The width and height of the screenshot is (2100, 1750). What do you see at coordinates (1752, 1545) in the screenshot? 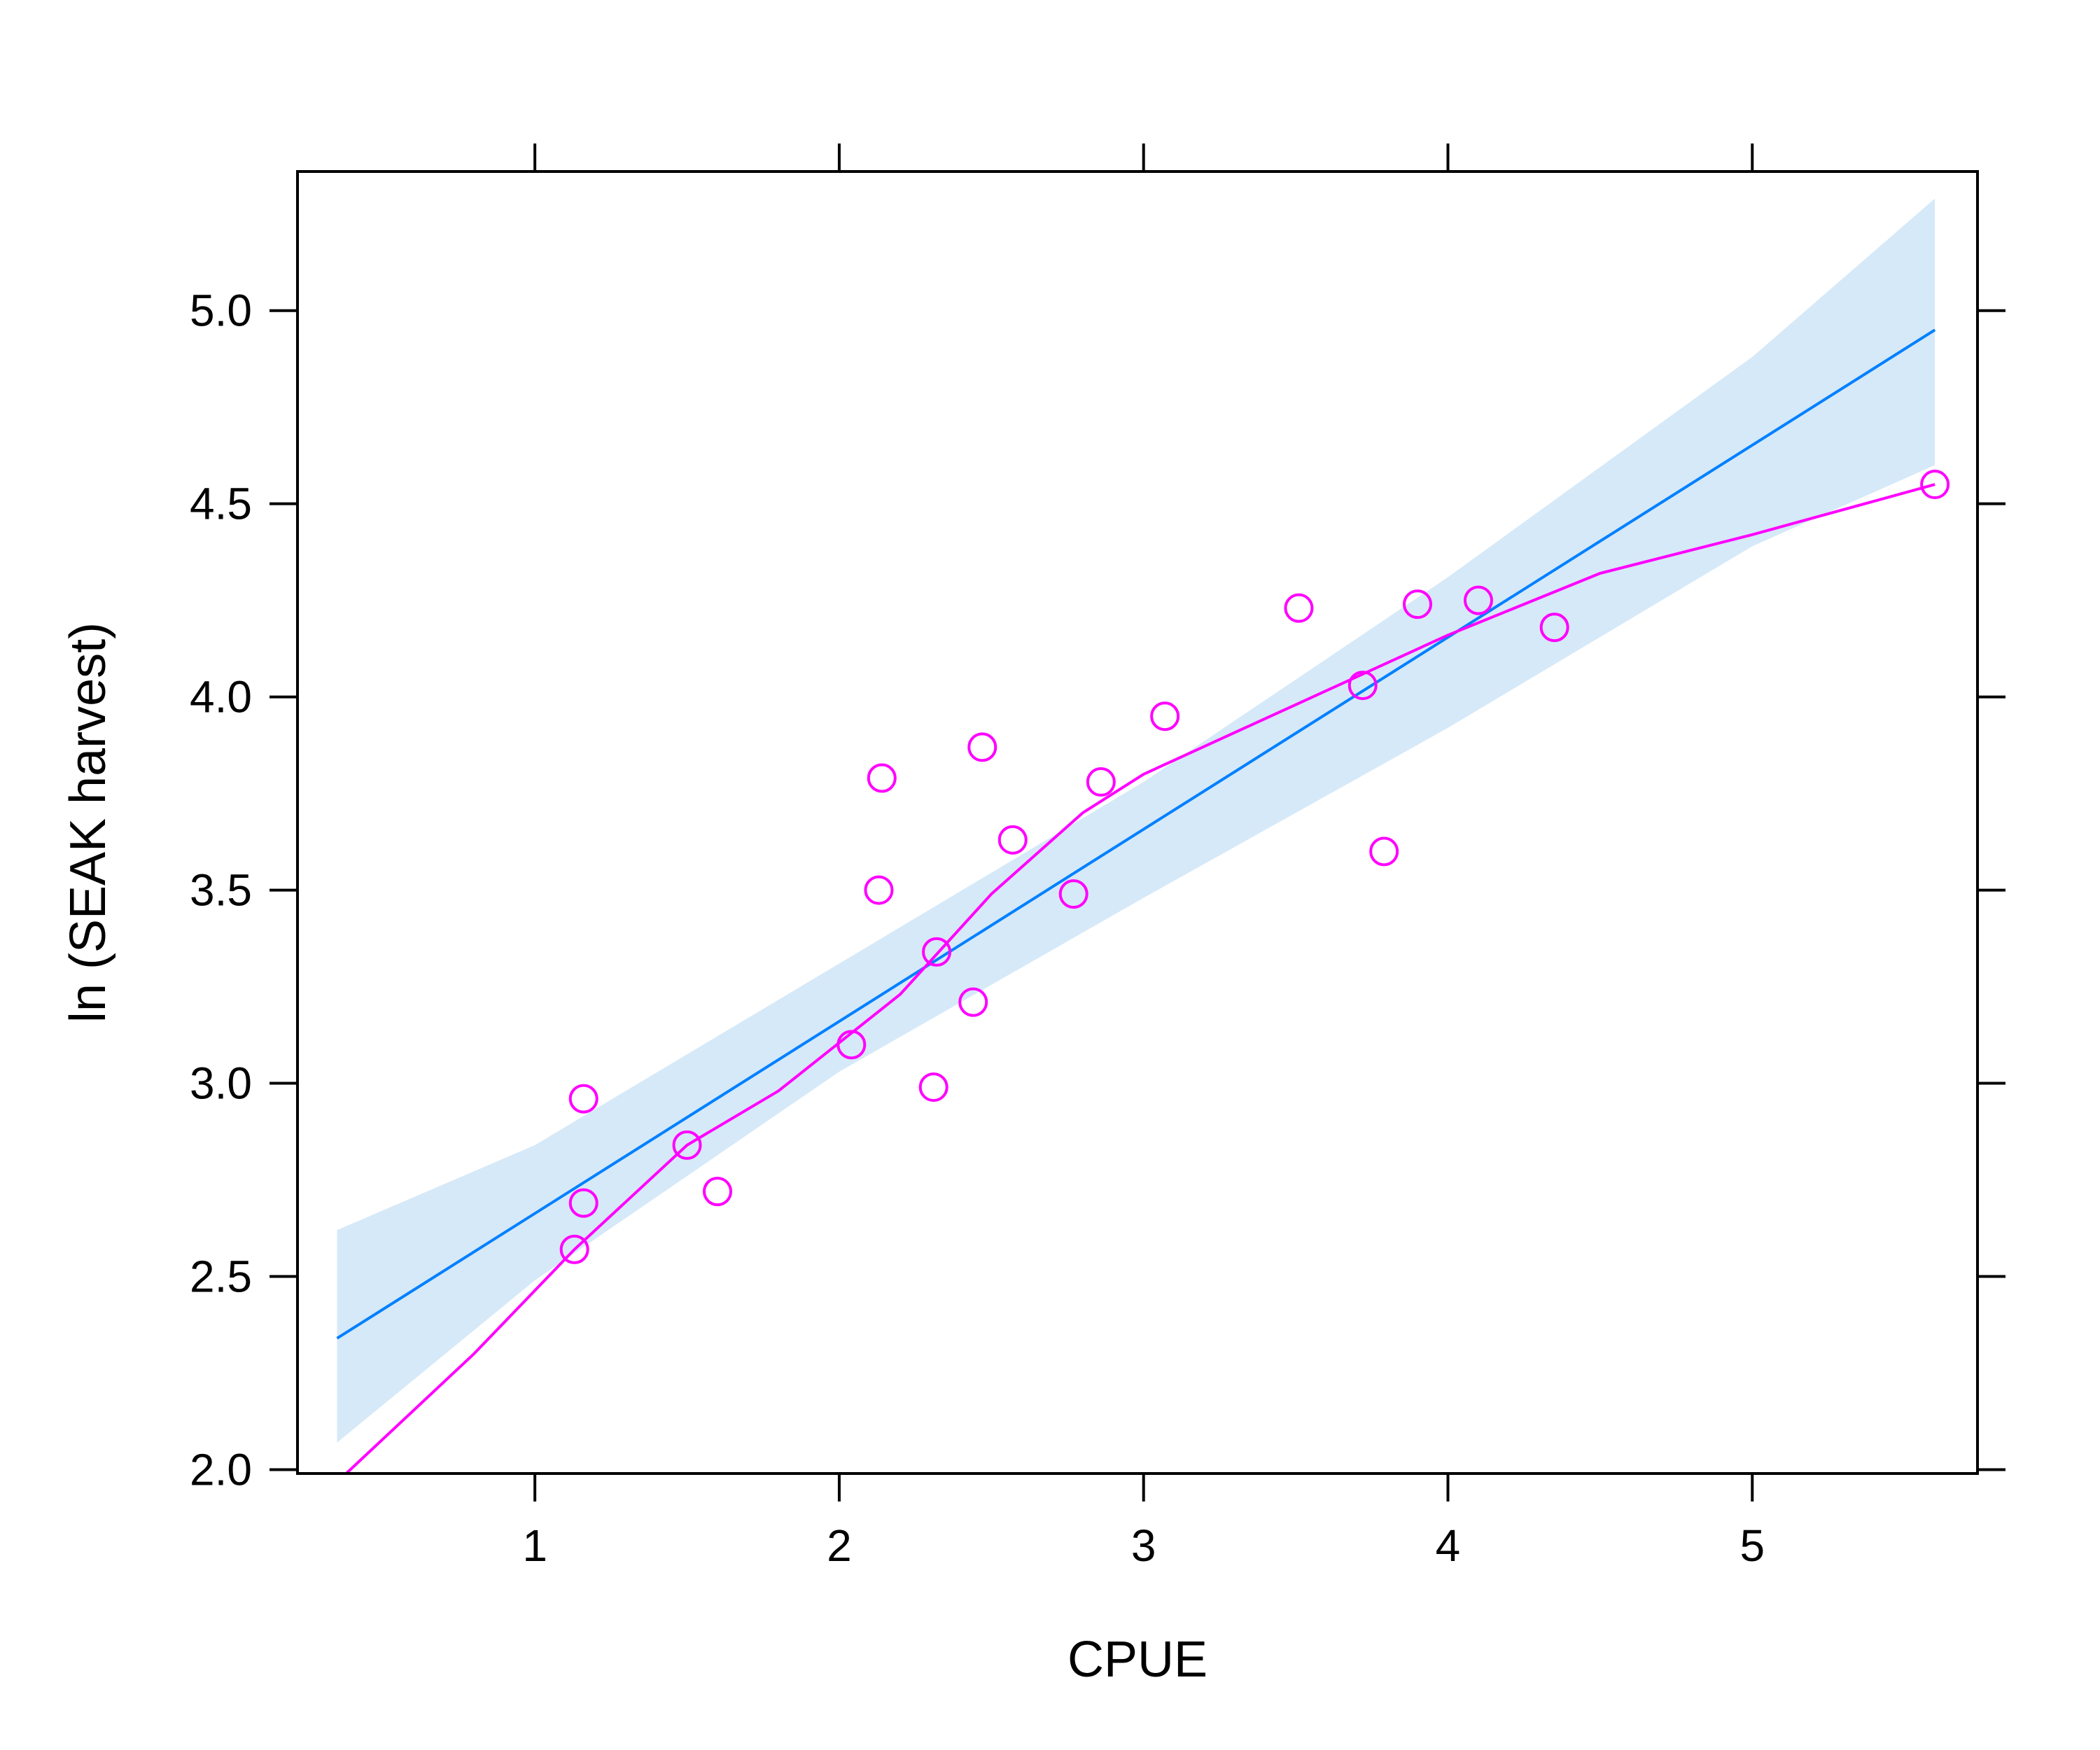
I see `x-tick-label: 5` at bounding box center [1752, 1545].